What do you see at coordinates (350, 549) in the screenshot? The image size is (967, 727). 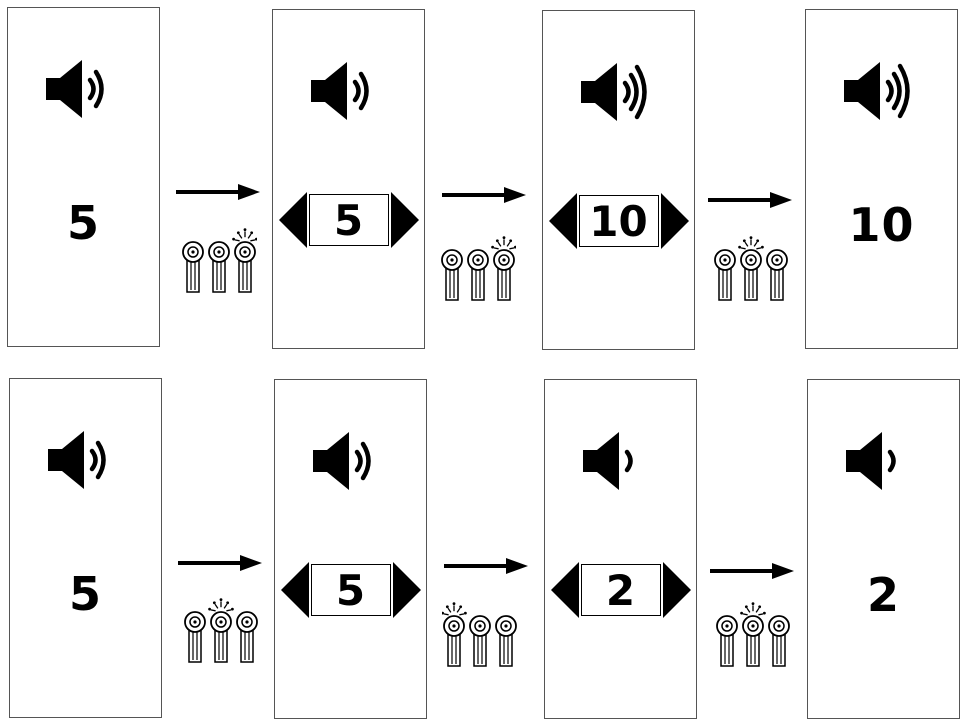 I see `panel-r2-s2: 5` at bounding box center [350, 549].